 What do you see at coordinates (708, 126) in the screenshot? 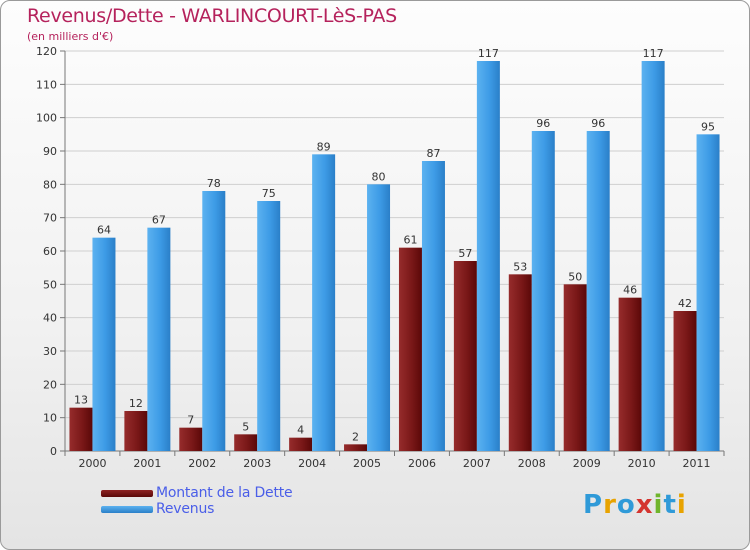
I see `data-label-revenue-2011: 95` at bounding box center [708, 126].